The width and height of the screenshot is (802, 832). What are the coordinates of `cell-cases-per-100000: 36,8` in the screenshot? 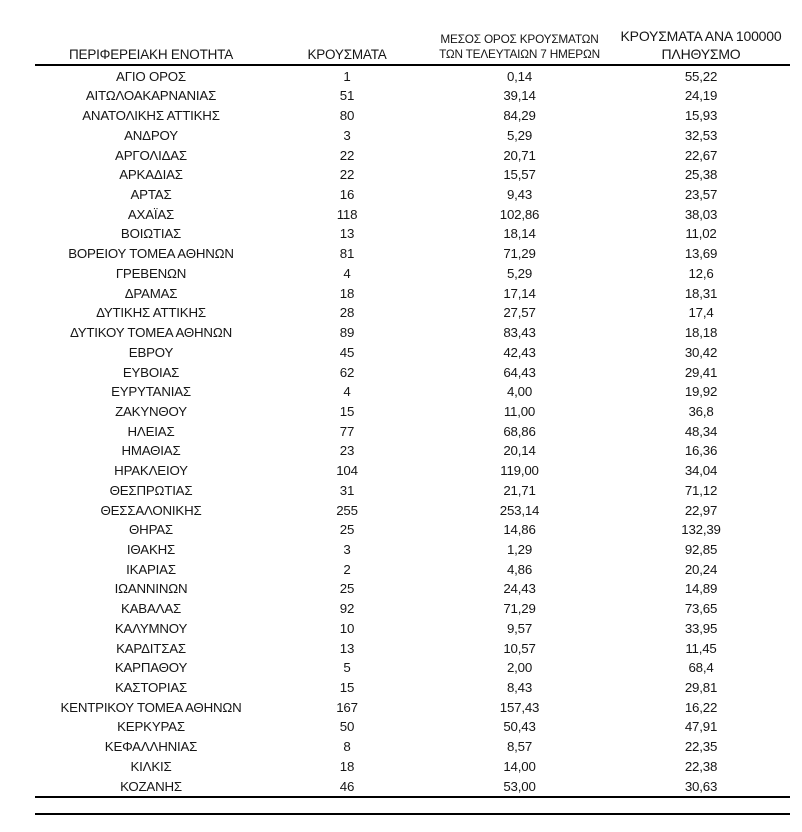 It's located at (701, 411).